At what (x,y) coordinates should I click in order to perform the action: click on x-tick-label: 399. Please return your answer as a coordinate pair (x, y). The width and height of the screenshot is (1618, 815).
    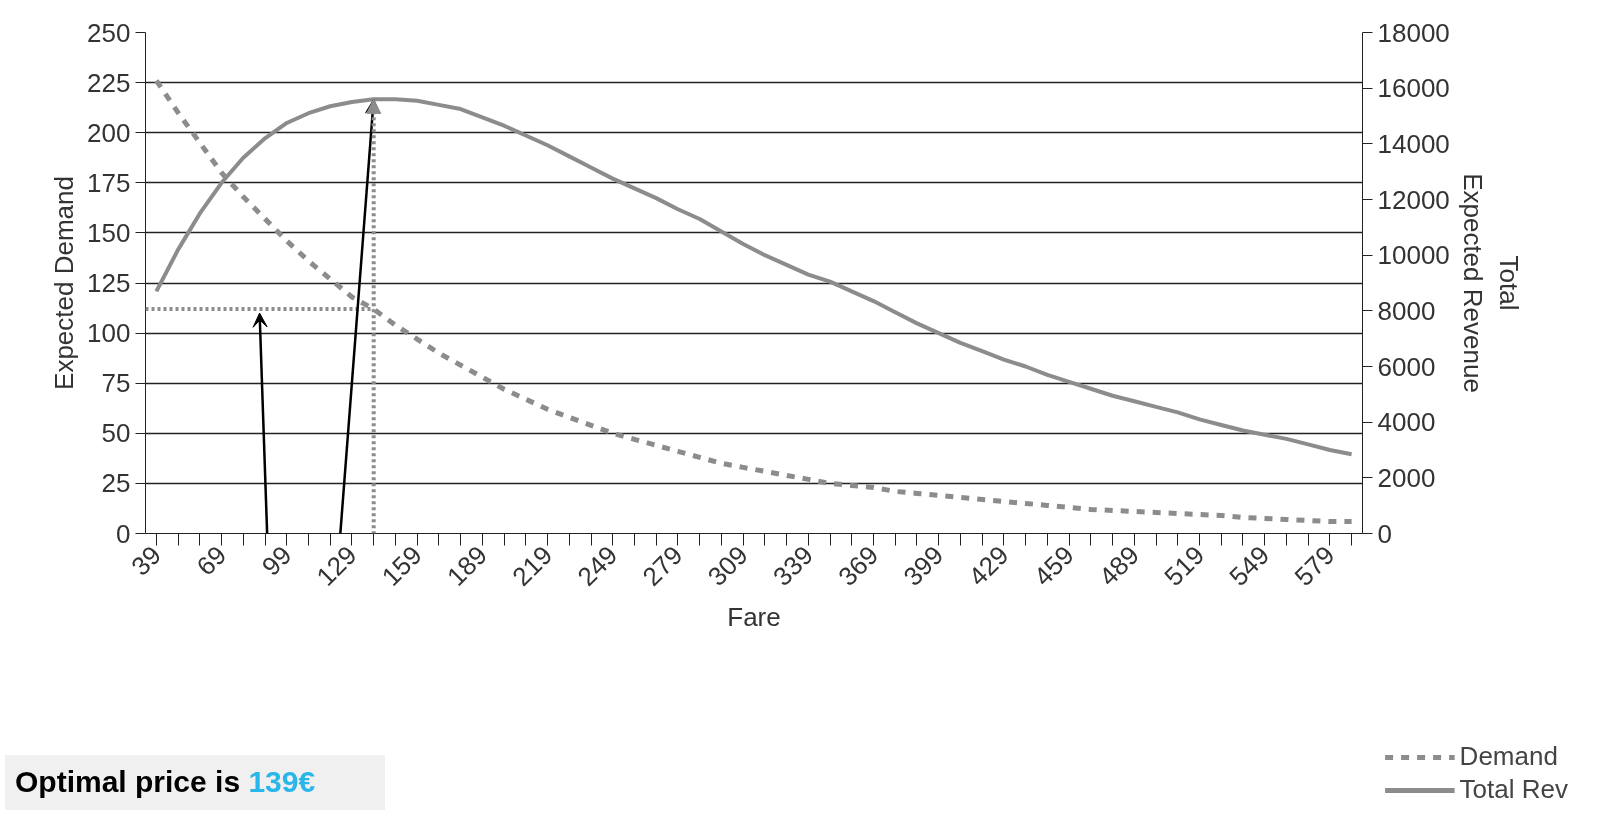
    Looking at the image, I should click on (923, 565).